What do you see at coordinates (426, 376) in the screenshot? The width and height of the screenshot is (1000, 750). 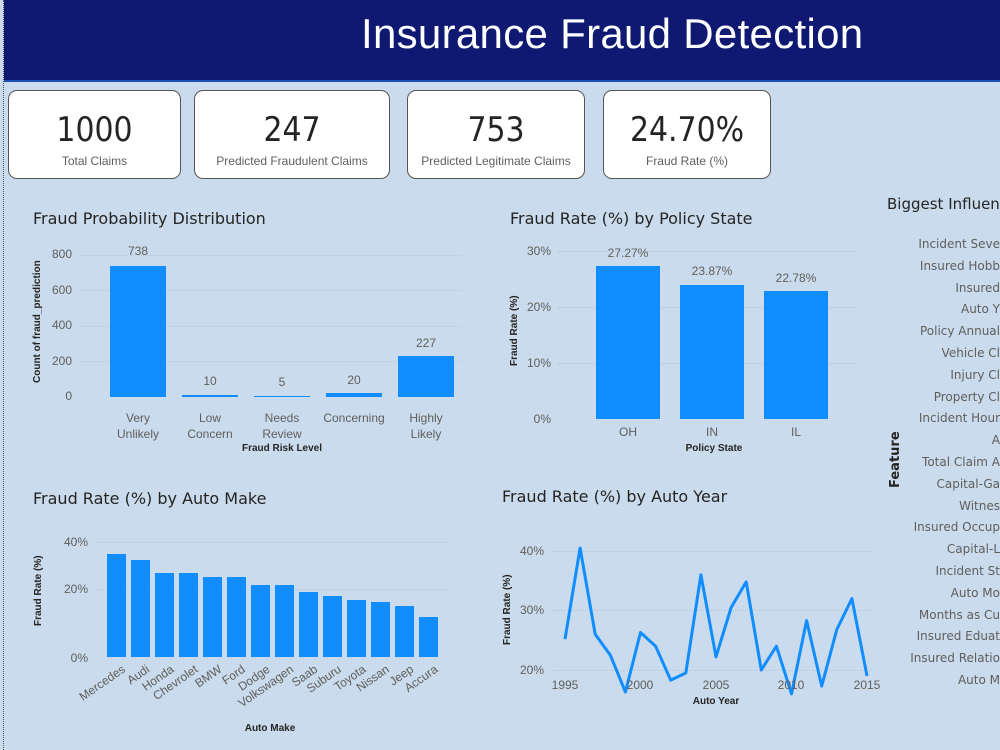 I see `bar-highly-likely` at bounding box center [426, 376].